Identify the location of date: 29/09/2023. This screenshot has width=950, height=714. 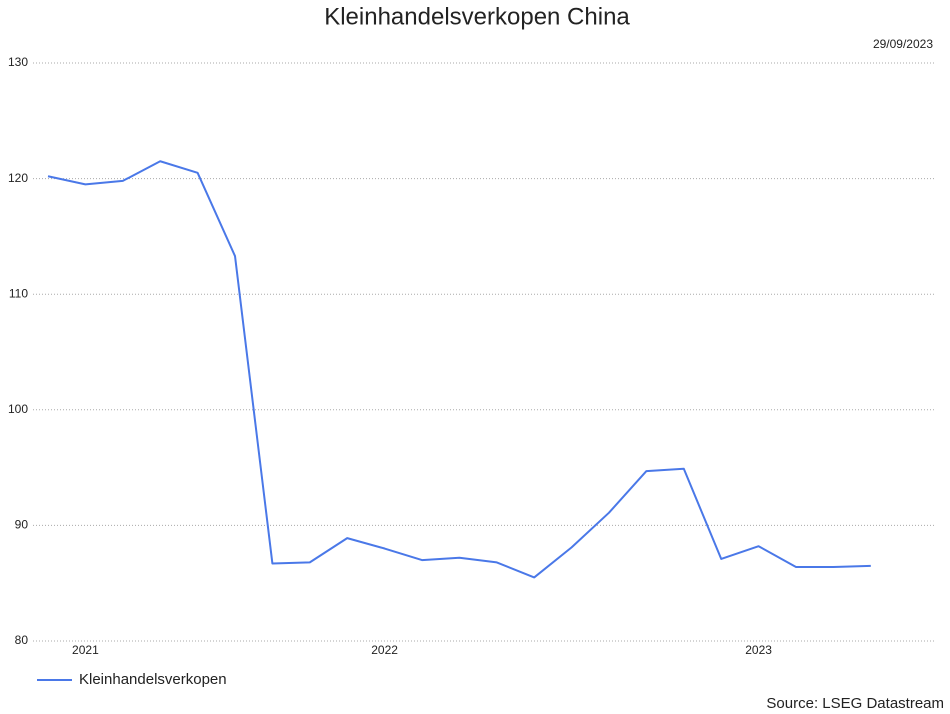
(903, 44).